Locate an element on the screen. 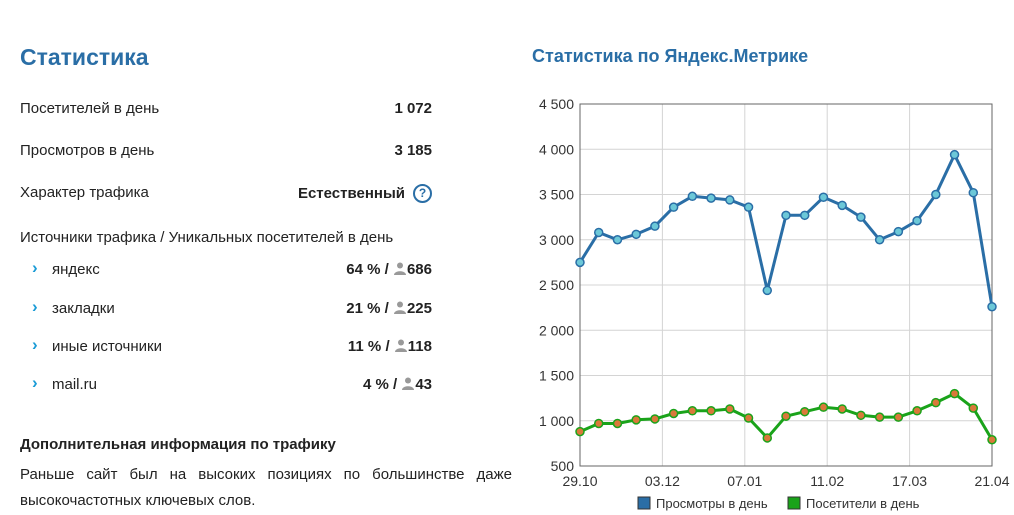 This screenshot has width=1014, height=515. source-name: mail.ru is located at coordinates (75, 384).